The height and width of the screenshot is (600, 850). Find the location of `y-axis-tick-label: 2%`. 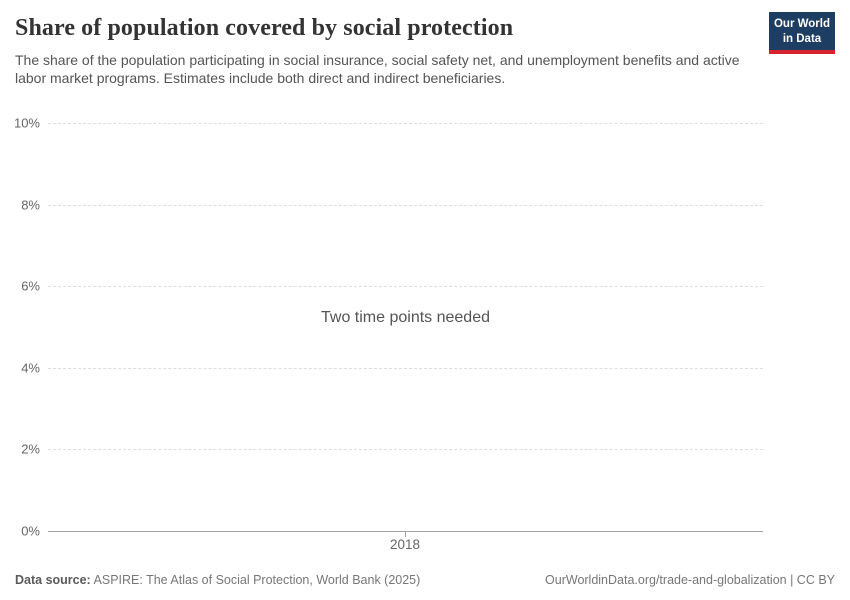

y-axis-tick-label: 2% is located at coordinates (30, 449).